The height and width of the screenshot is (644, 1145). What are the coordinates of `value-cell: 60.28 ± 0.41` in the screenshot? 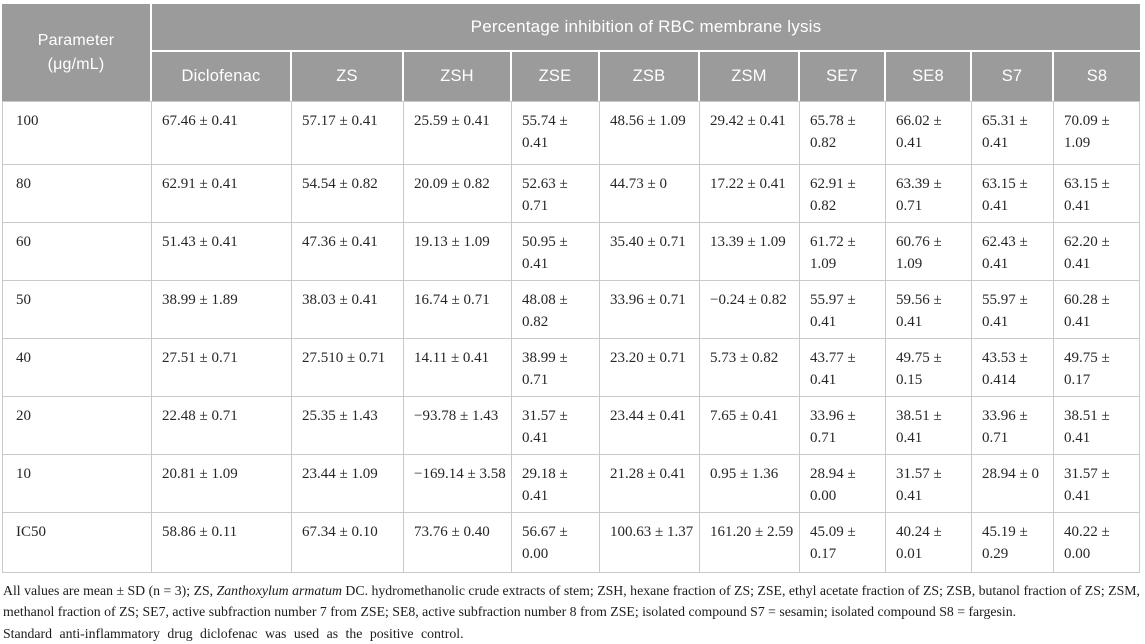 It's located at (1097, 310).